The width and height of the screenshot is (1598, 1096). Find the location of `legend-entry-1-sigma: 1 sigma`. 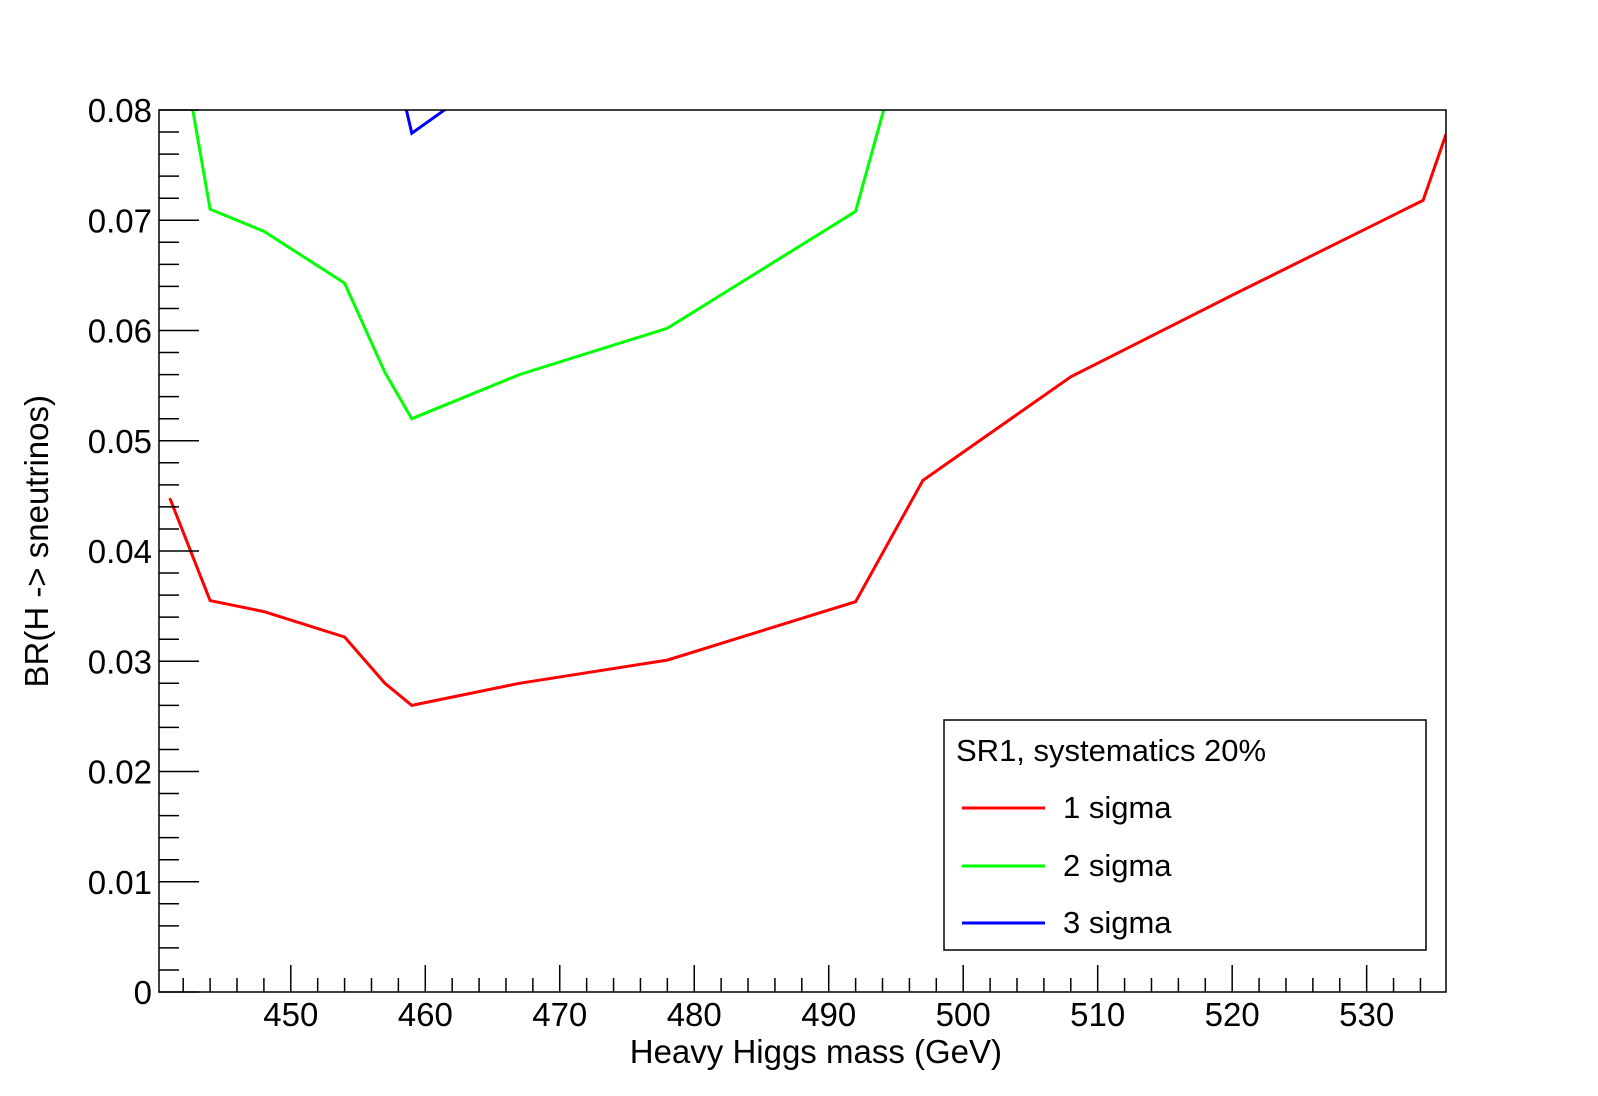

legend-entry-1-sigma: 1 sigma is located at coordinates (1067, 807).